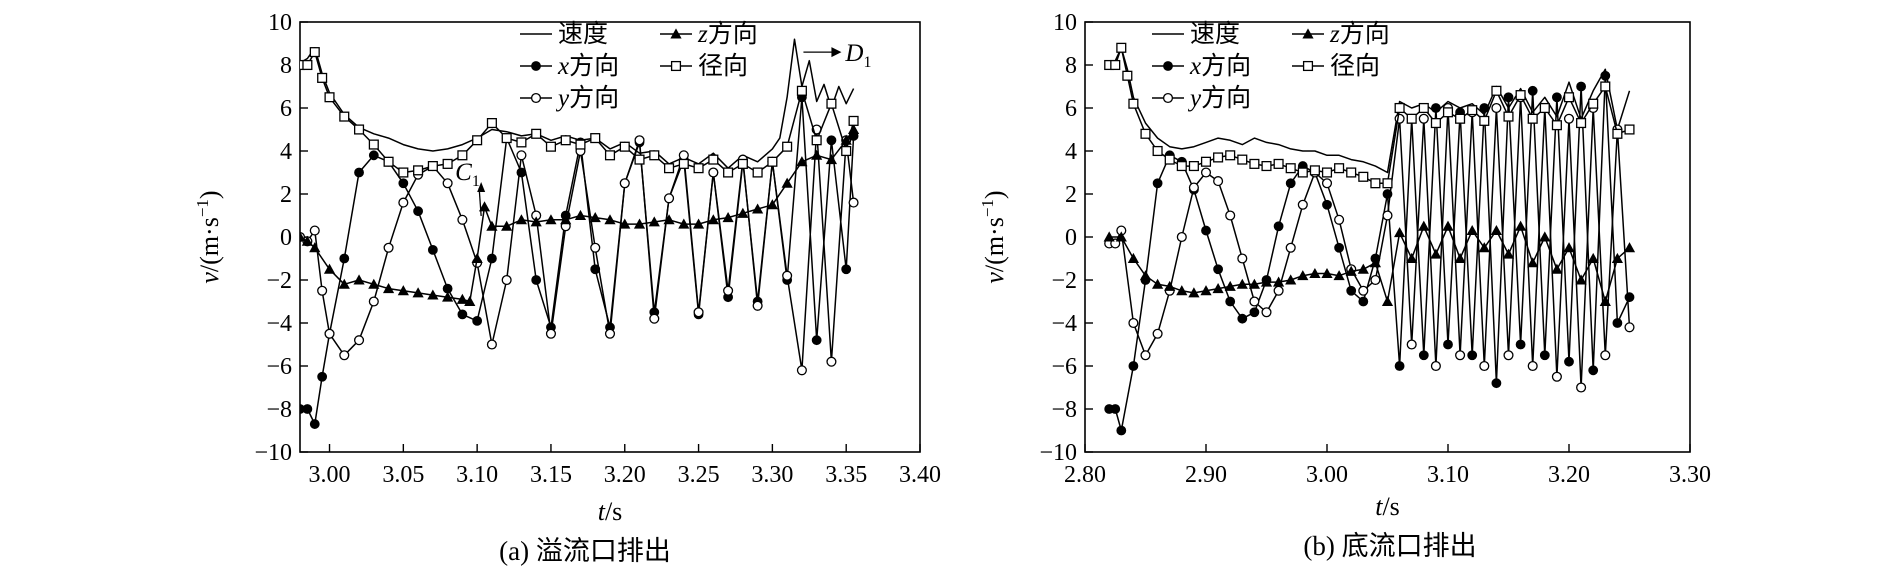 The height and width of the screenshot is (572, 1890). What do you see at coordinates (1064, 281) in the screenshot?
I see `y-tick-label: −2` at bounding box center [1064, 281].